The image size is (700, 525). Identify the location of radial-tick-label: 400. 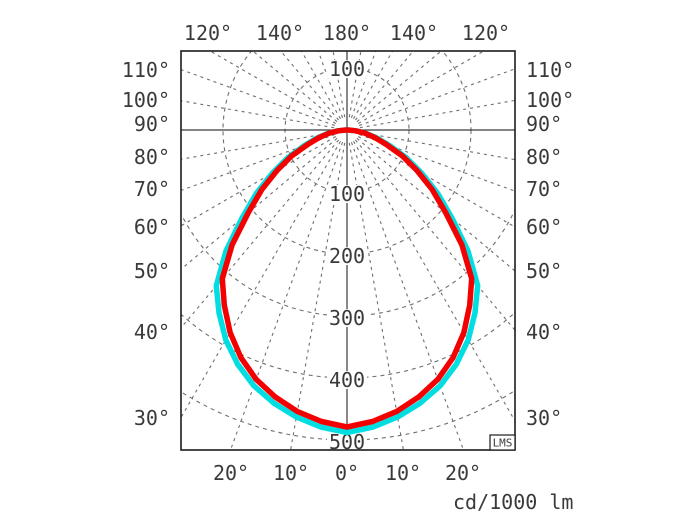
(347, 380).